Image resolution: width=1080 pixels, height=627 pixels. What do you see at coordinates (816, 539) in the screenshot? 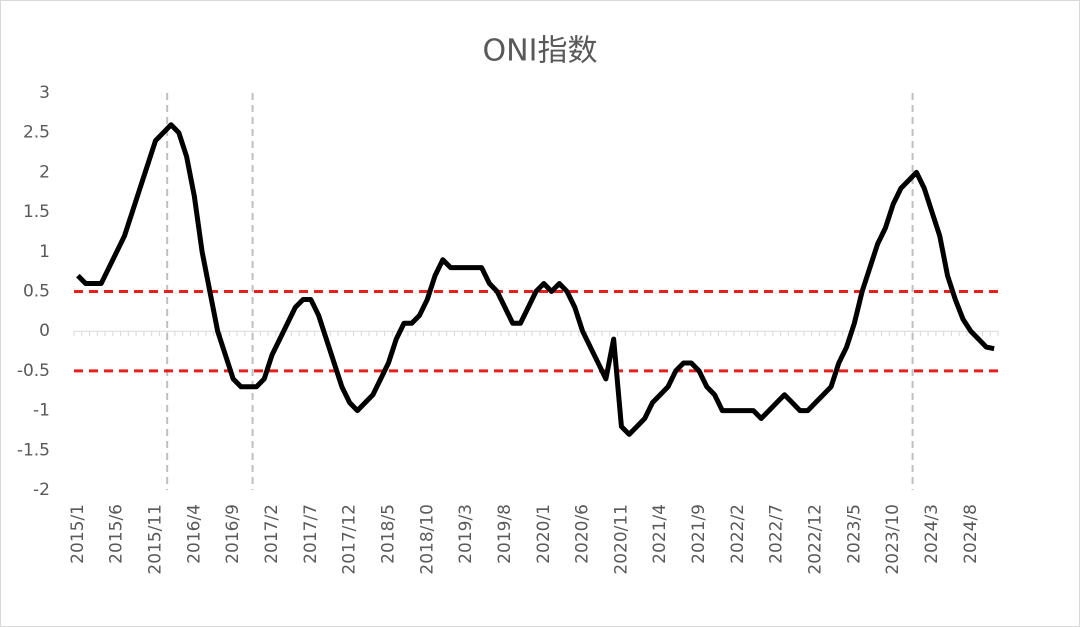
I see `x-tick-label: 2022/12` at bounding box center [816, 539].